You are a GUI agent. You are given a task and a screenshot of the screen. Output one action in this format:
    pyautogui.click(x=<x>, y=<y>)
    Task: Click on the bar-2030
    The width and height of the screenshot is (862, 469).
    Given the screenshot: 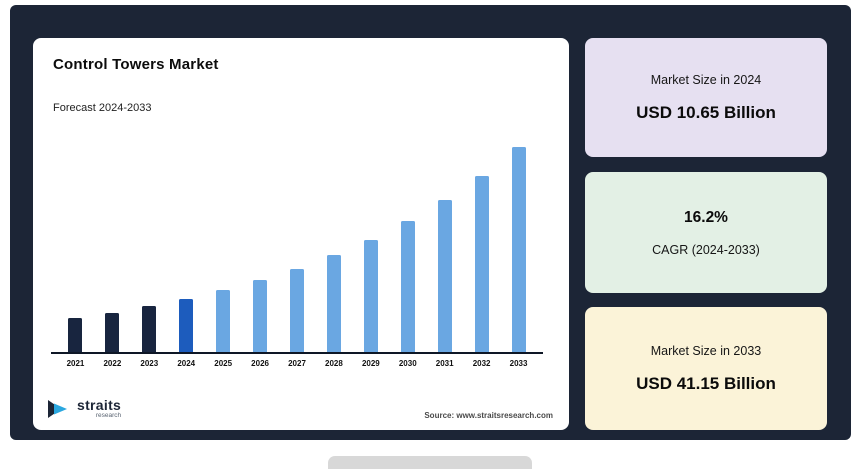 What is the action you would take?
    pyautogui.click(x=407, y=286)
    